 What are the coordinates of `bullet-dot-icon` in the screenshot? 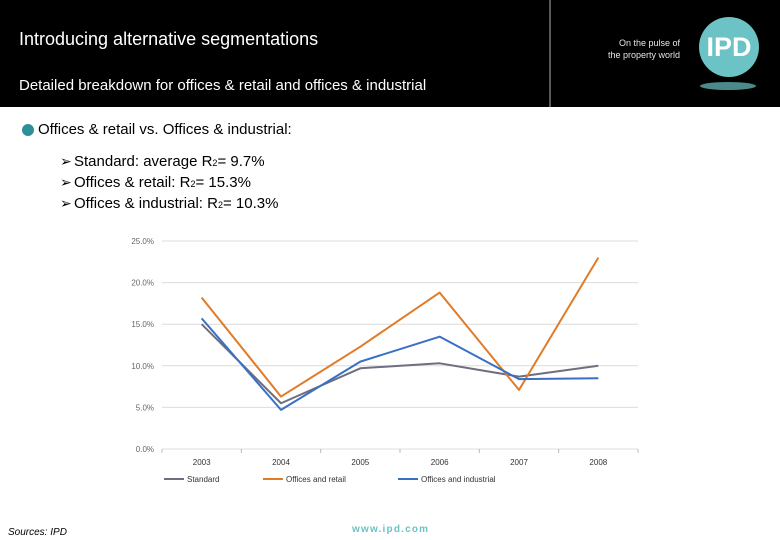 It's located at (28, 129).